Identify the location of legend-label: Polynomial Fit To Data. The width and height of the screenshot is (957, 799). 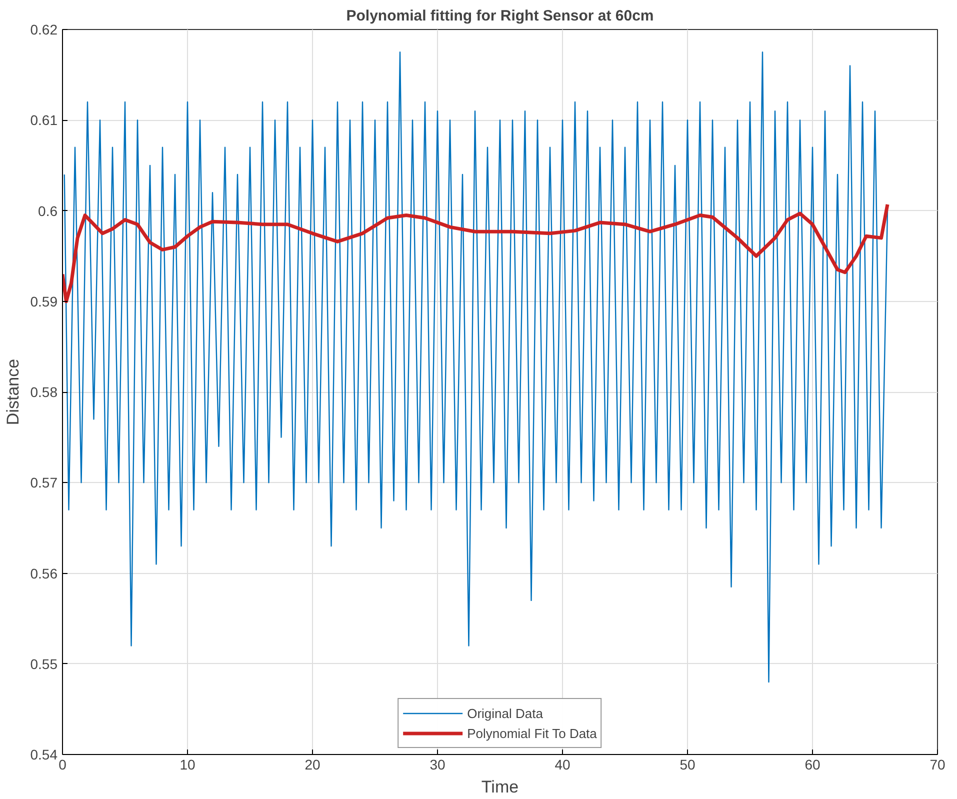
(532, 733).